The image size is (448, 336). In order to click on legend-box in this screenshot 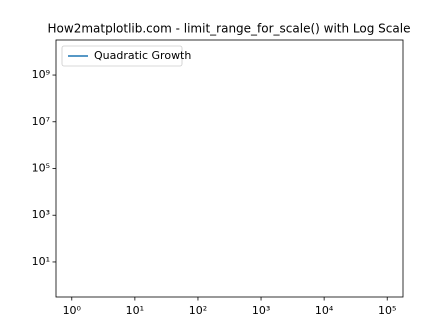, I will do `click(122, 56)`.